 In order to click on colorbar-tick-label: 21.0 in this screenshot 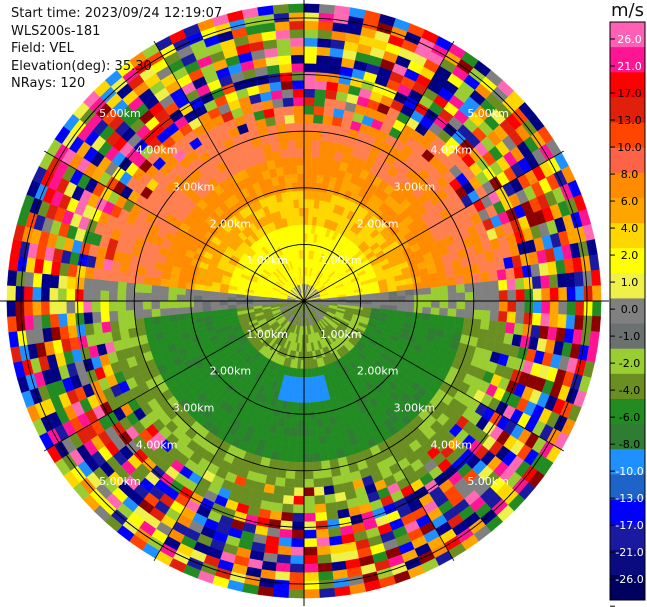, I will do `click(629, 66)`.